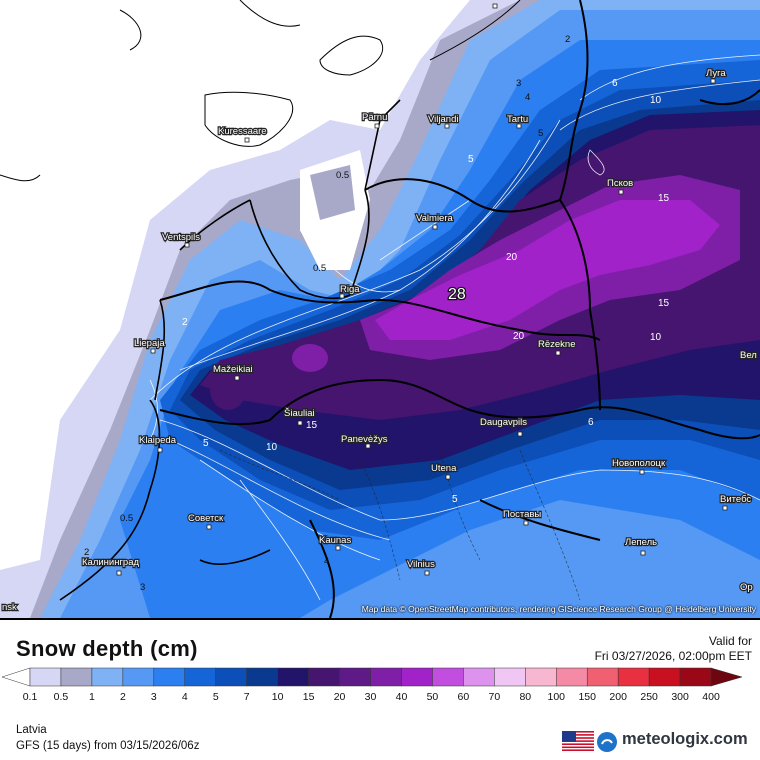 This screenshot has height=760, width=760. What do you see at coordinates (495, 697) in the screenshot?
I see `scale-tick-label: 70` at bounding box center [495, 697].